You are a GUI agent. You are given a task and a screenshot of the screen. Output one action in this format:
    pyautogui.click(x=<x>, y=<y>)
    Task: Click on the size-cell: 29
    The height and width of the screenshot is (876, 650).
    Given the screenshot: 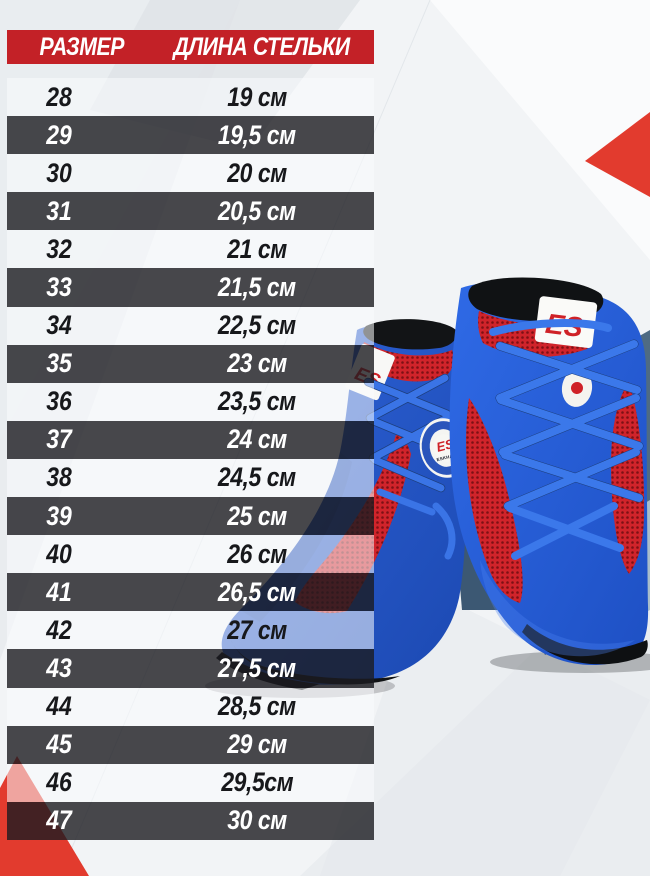 What is the action you would take?
    pyautogui.click(x=59, y=135)
    